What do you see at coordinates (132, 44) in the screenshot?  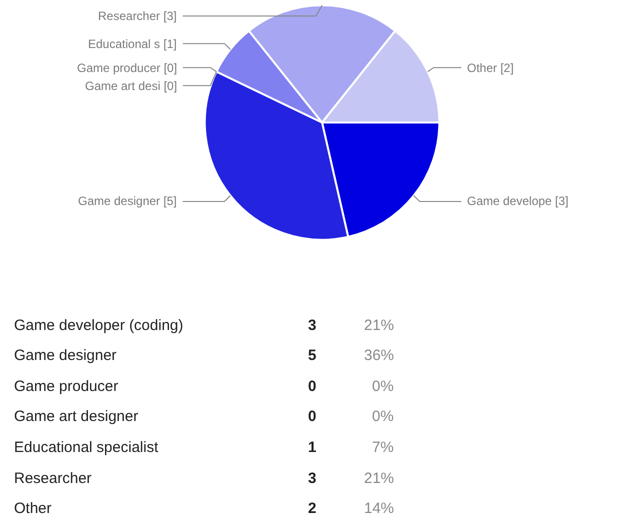 I see `slice-label: Educational s [1]` at bounding box center [132, 44].